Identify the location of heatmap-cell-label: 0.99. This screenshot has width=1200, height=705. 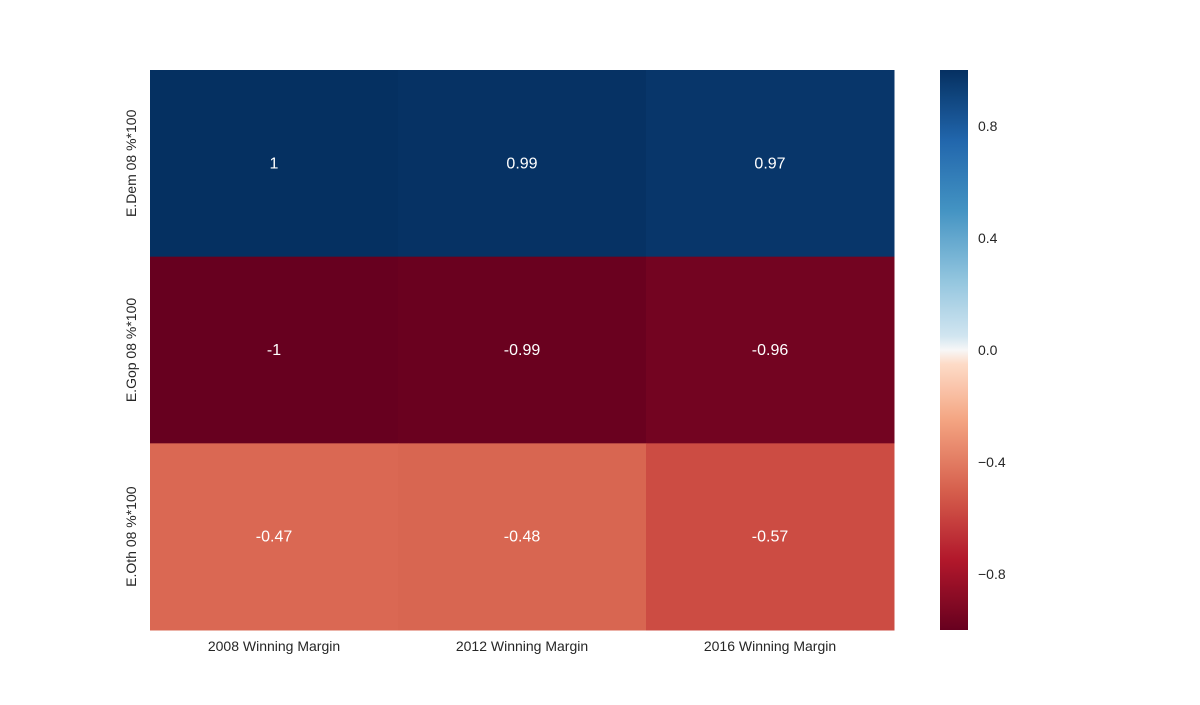
(521, 163).